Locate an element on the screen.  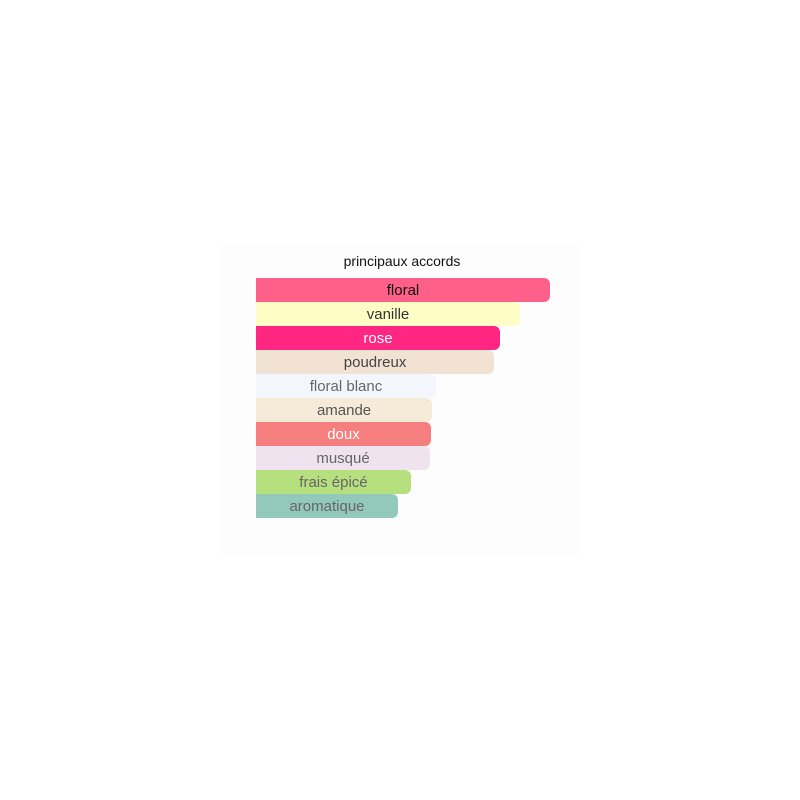
bar-floral: floral is located at coordinates (403, 290).